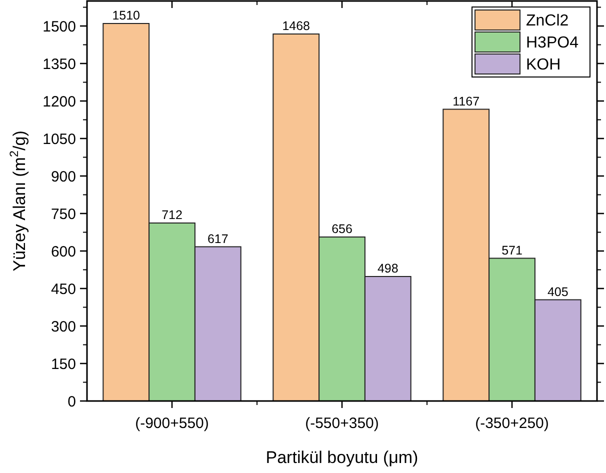  What do you see at coordinates (512, 250) in the screenshot?
I see `data-label: 571` at bounding box center [512, 250].